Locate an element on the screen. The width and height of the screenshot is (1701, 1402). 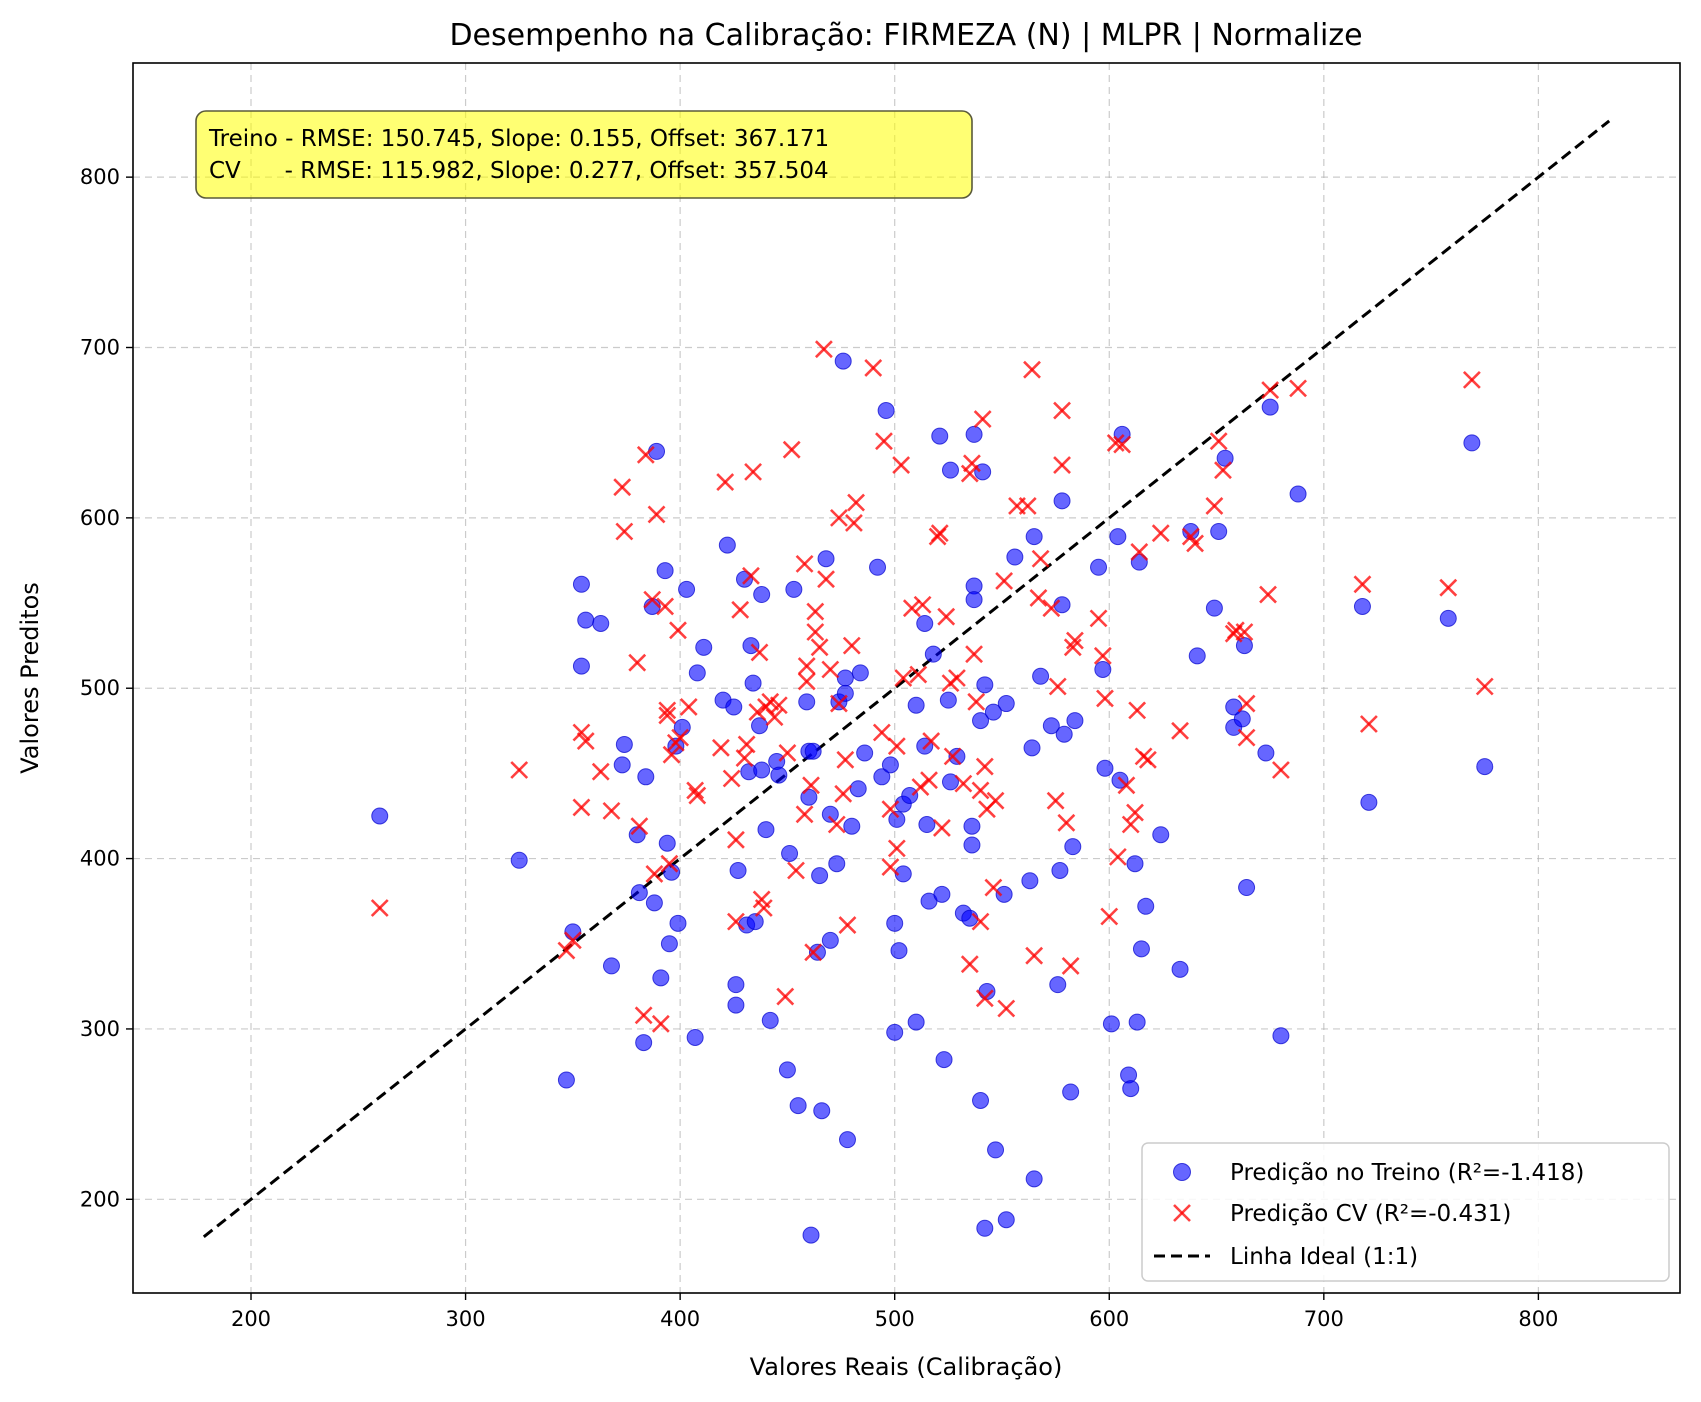
y-tick-label: 300 is located at coordinates (100, 1029).